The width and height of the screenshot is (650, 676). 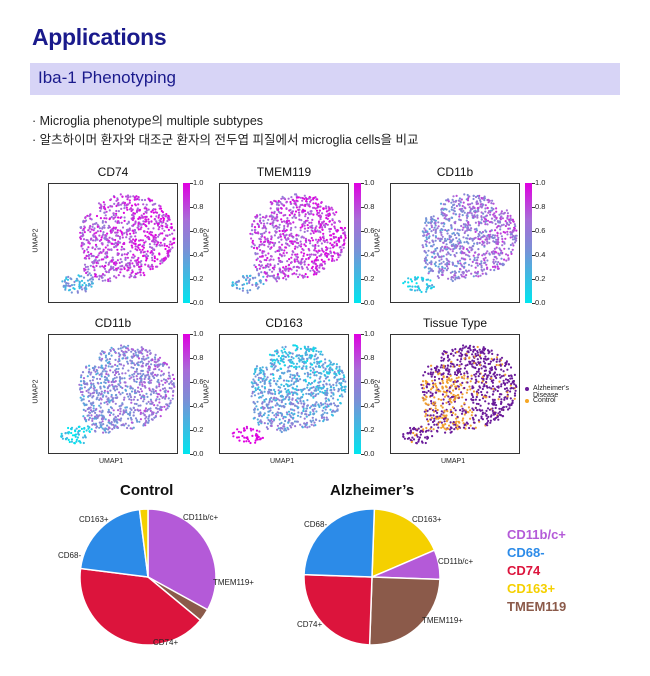 I want to click on bullet-item: · Microglia phenotype의 multiple subtypes, so click(x=148, y=121).